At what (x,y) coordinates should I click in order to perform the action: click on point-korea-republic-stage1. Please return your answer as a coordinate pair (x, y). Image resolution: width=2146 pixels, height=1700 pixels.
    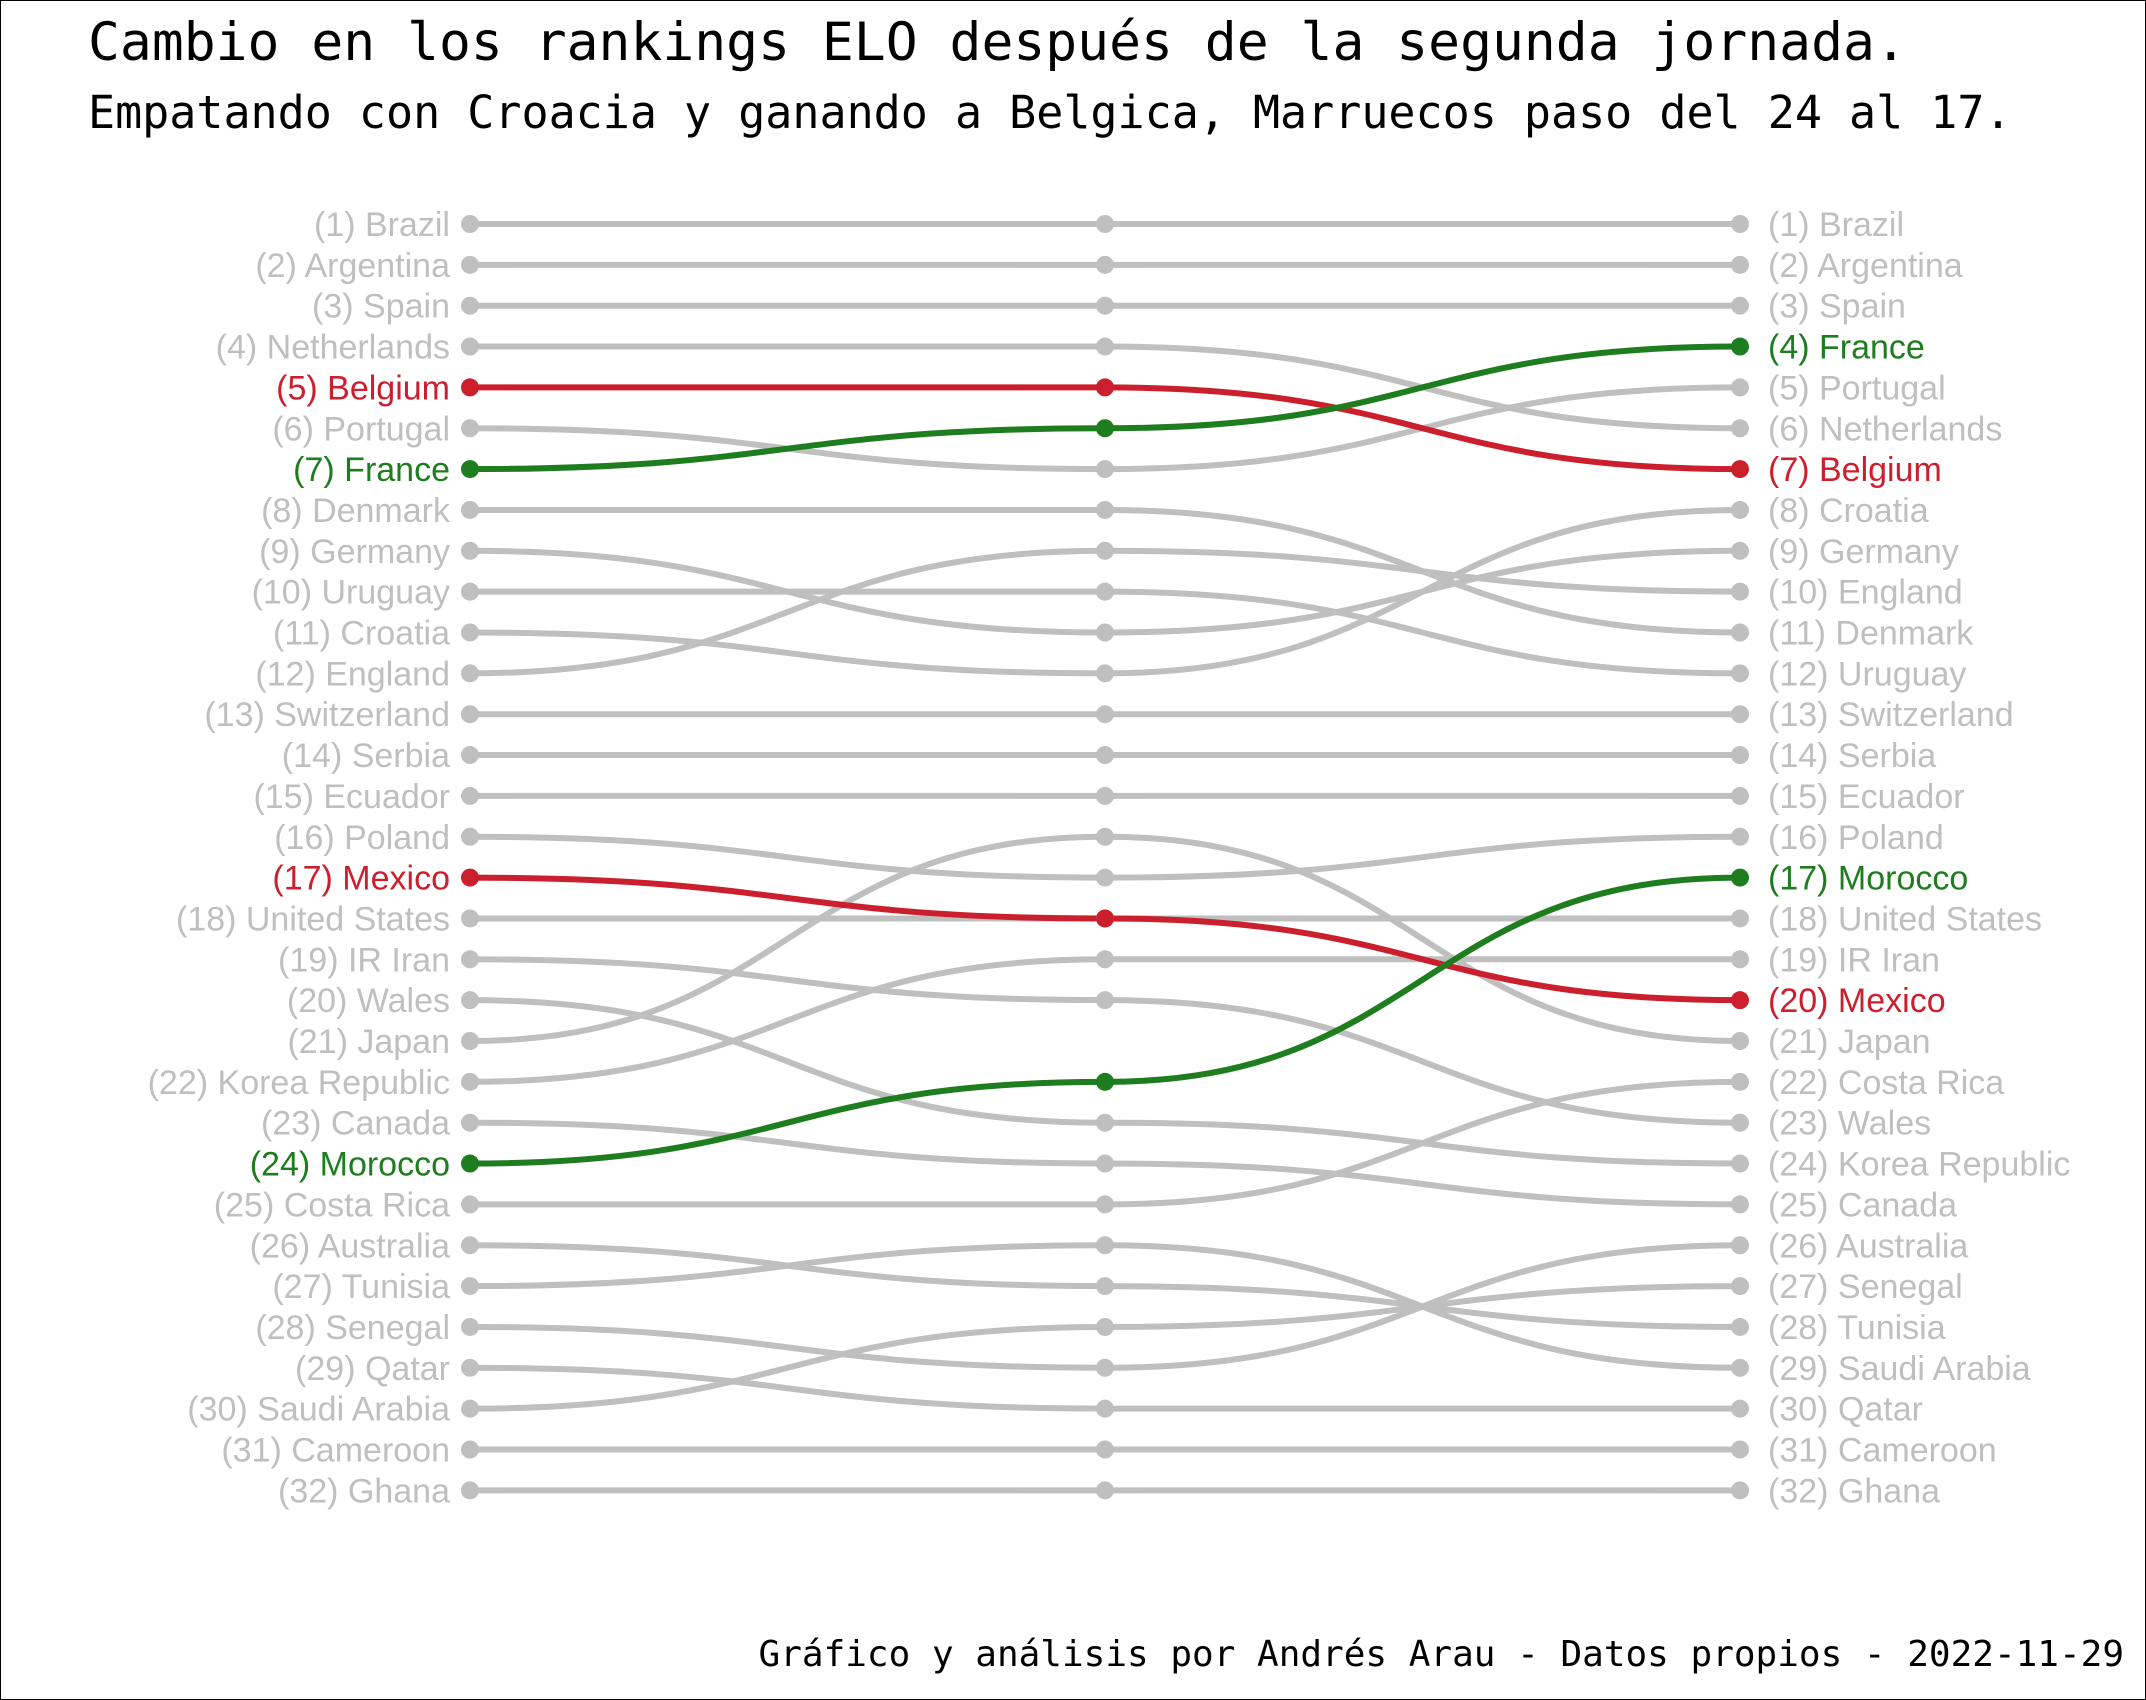
    Looking at the image, I should click on (470, 1081).